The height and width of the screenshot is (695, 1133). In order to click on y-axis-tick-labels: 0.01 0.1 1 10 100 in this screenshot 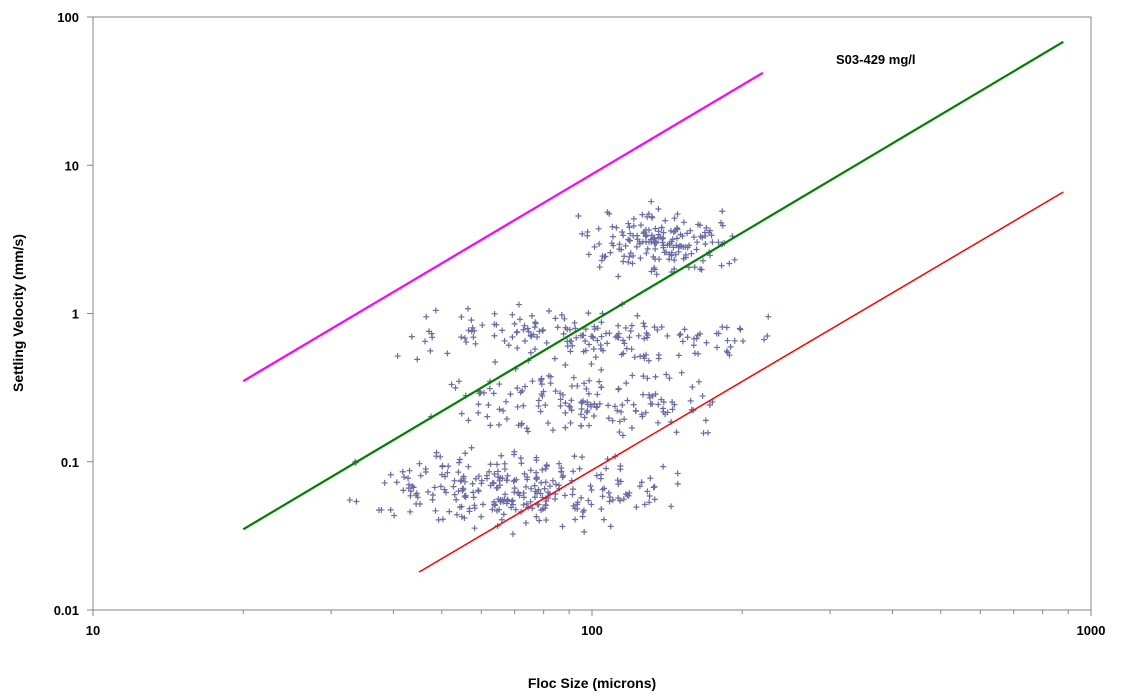, I will do `click(66, 314)`.